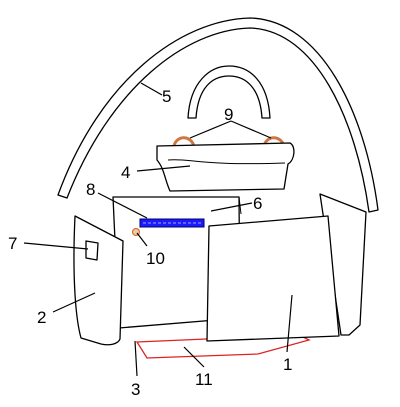 The width and height of the screenshot is (400, 407). I want to click on label-8: 8, so click(90, 189).